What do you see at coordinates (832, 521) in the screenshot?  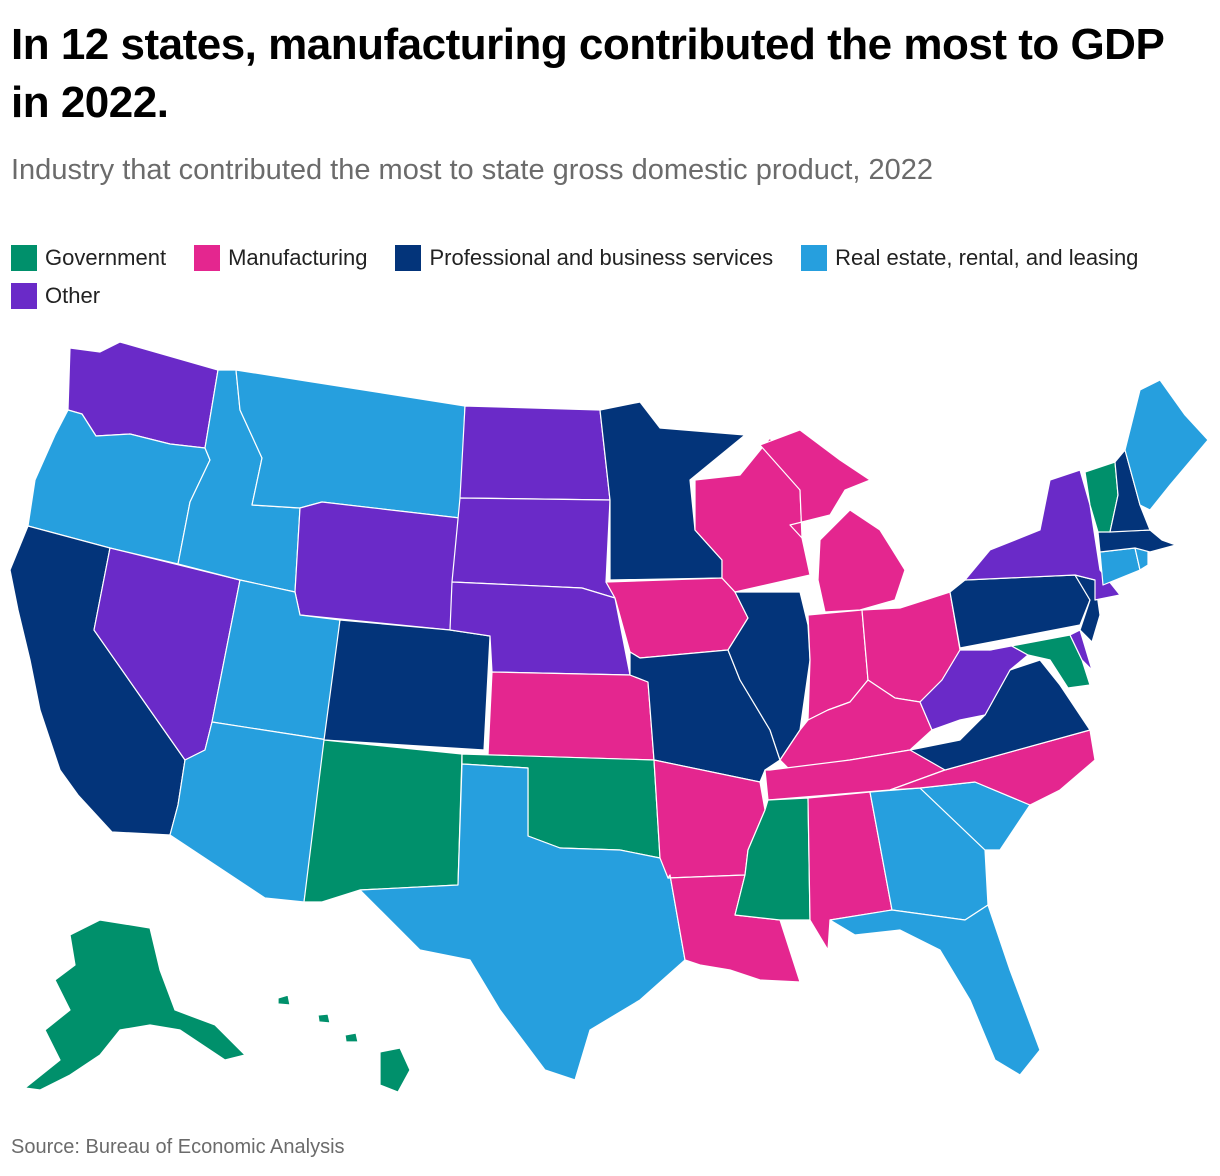 I see `state-MI` at bounding box center [832, 521].